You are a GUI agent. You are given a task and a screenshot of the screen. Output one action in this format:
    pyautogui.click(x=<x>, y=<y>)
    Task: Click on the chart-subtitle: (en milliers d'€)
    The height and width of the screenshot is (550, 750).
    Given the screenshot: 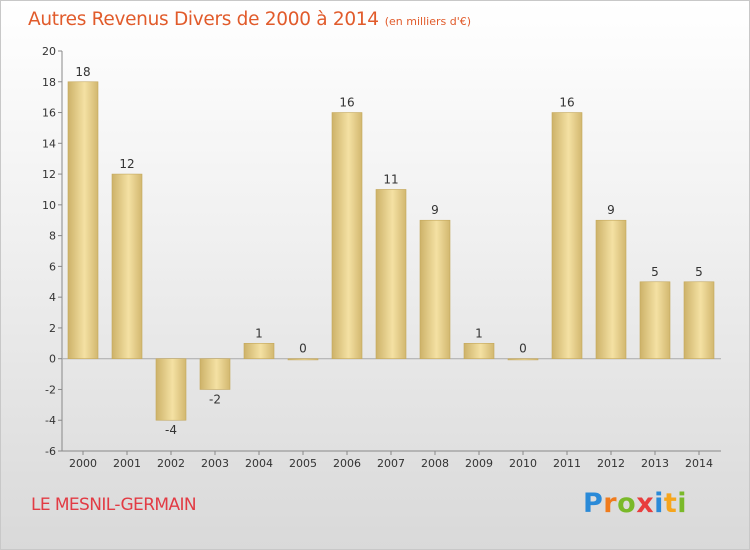 What is the action you would take?
    pyautogui.click(x=428, y=21)
    